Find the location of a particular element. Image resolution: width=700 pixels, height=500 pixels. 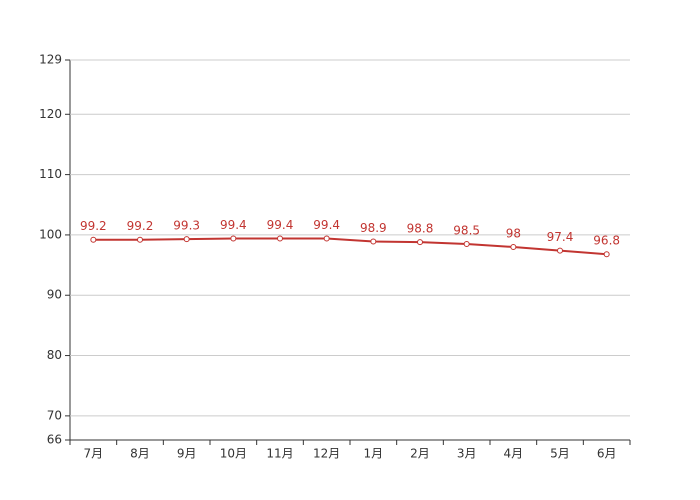

series-line is located at coordinates (350, 246).